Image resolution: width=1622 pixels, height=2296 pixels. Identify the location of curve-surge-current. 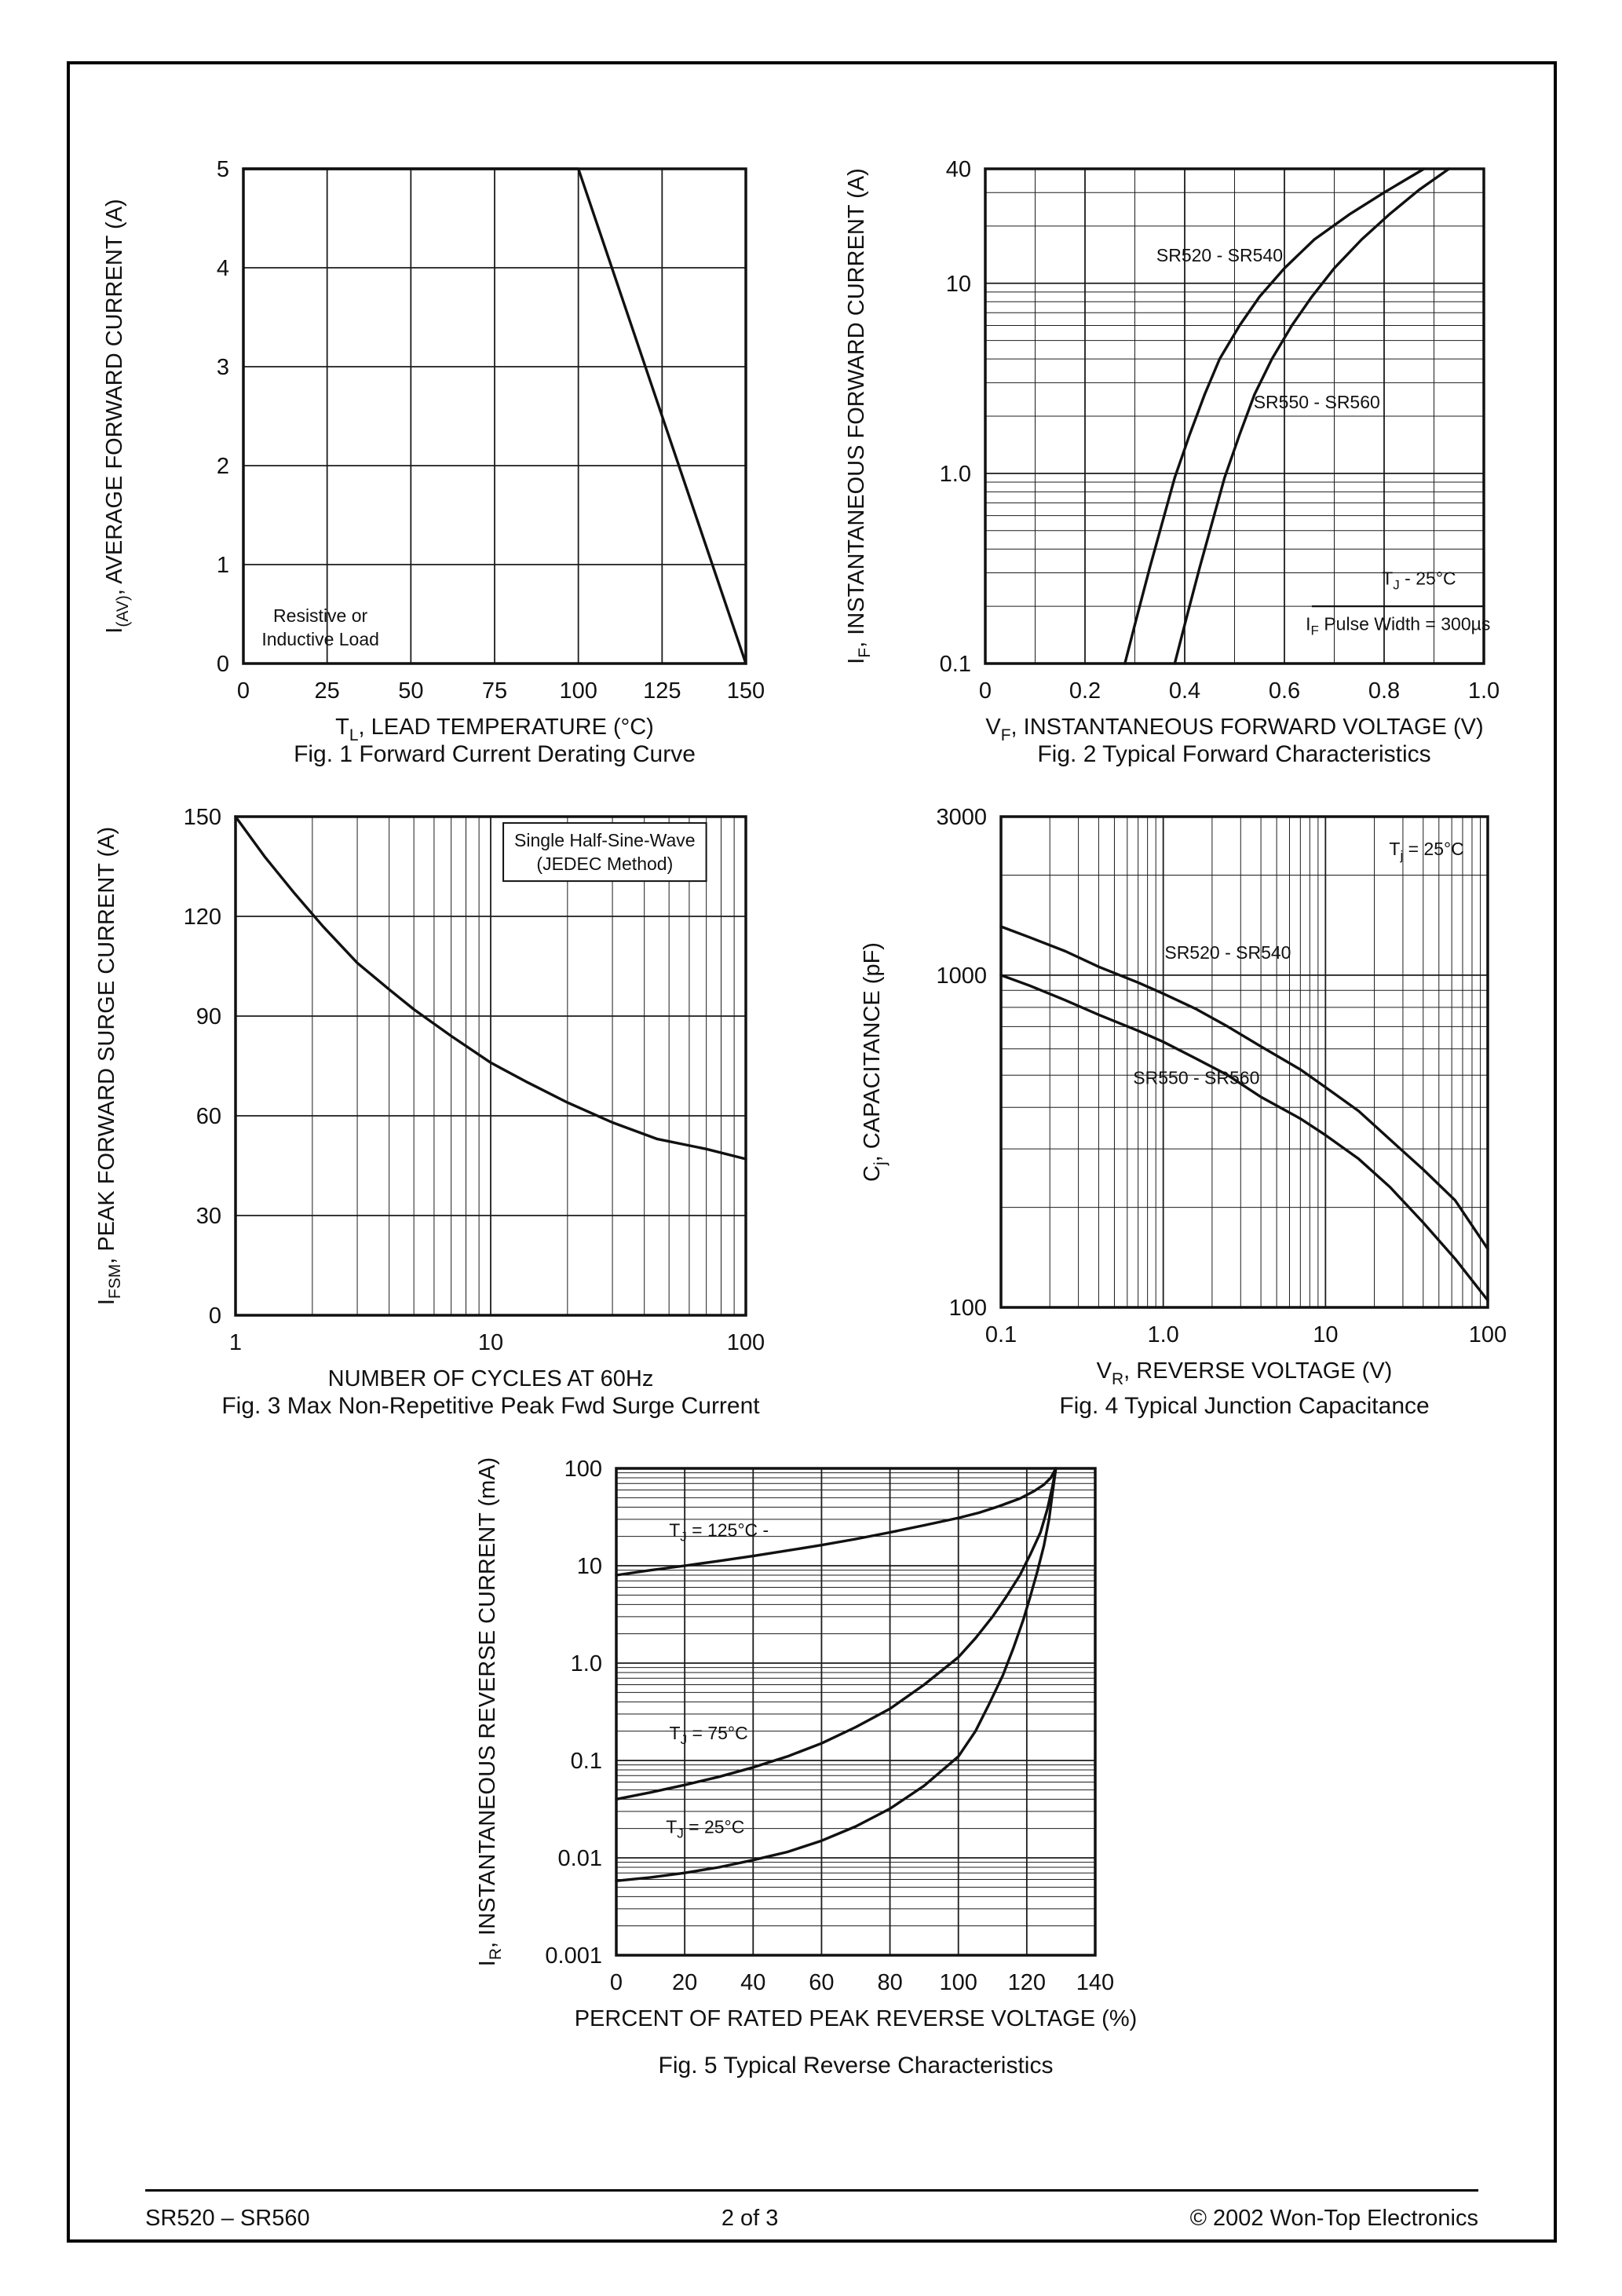
(491, 988).